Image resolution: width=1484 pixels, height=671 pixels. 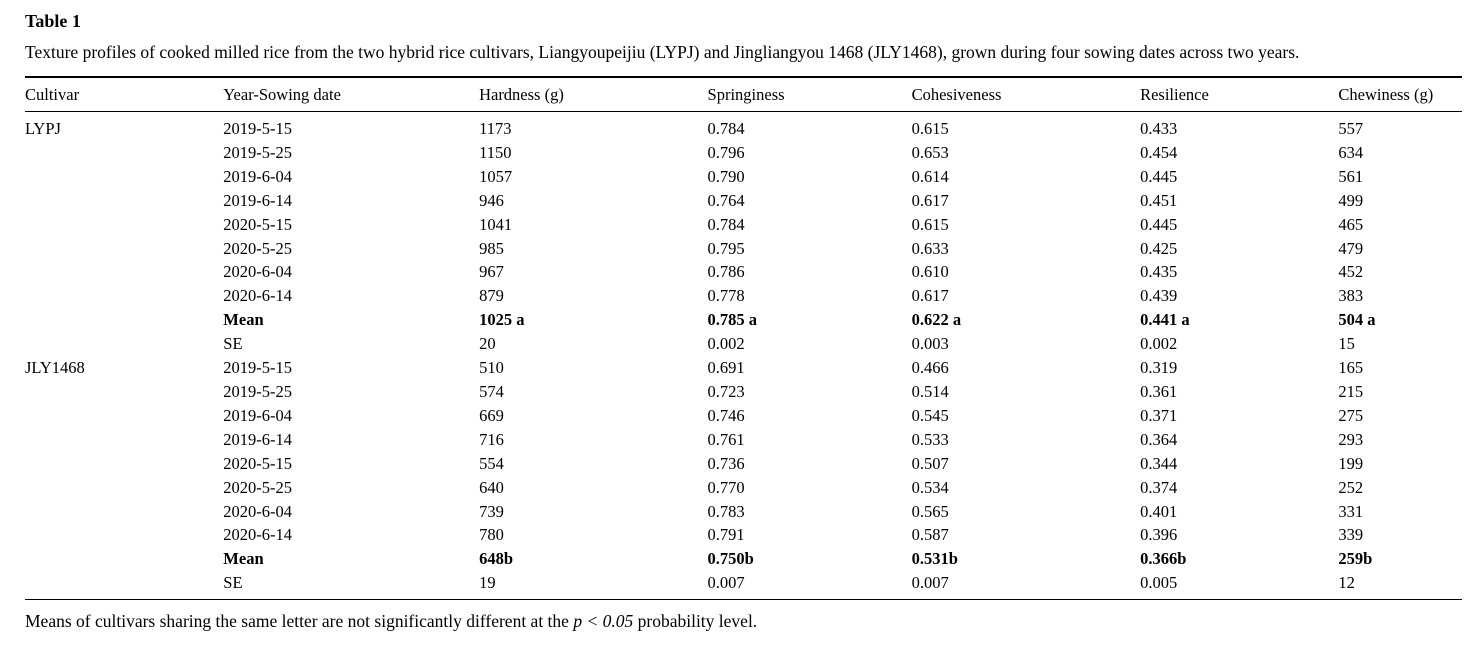 What do you see at coordinates (726, 439) in the screenshot?
I see `springiness-cell: 0.761` at bounding box center [726, 439].